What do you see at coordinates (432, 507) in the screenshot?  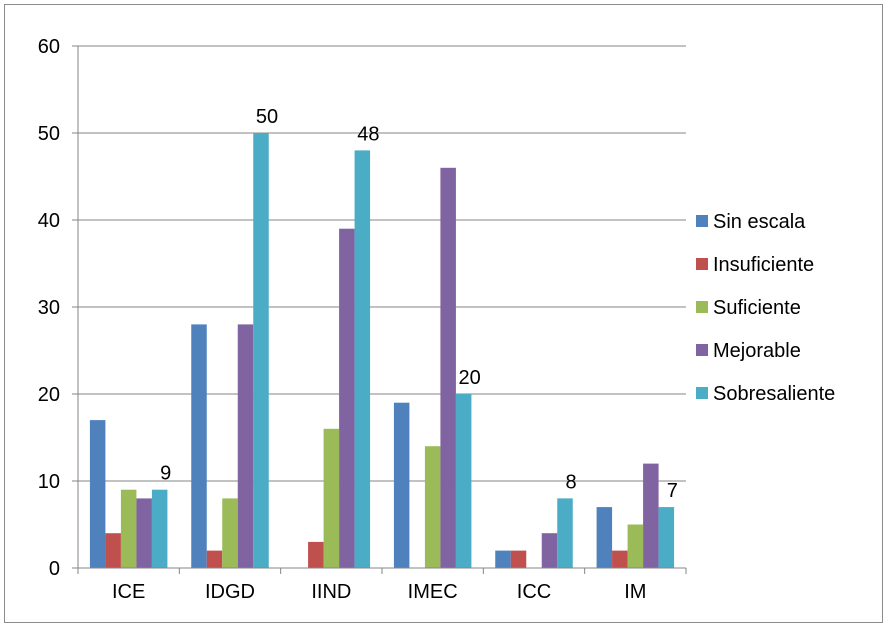 I see `bar-suficiente-imec` at bounding box center [432, 507].